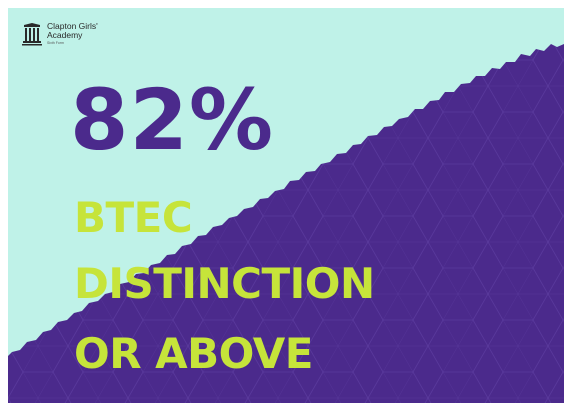 The height and width of the screenshot is (411, 572). Describe the element at coordinates (224, 283) in the screenshot. I see `subline-distinction: DISTINCTION` at that location.